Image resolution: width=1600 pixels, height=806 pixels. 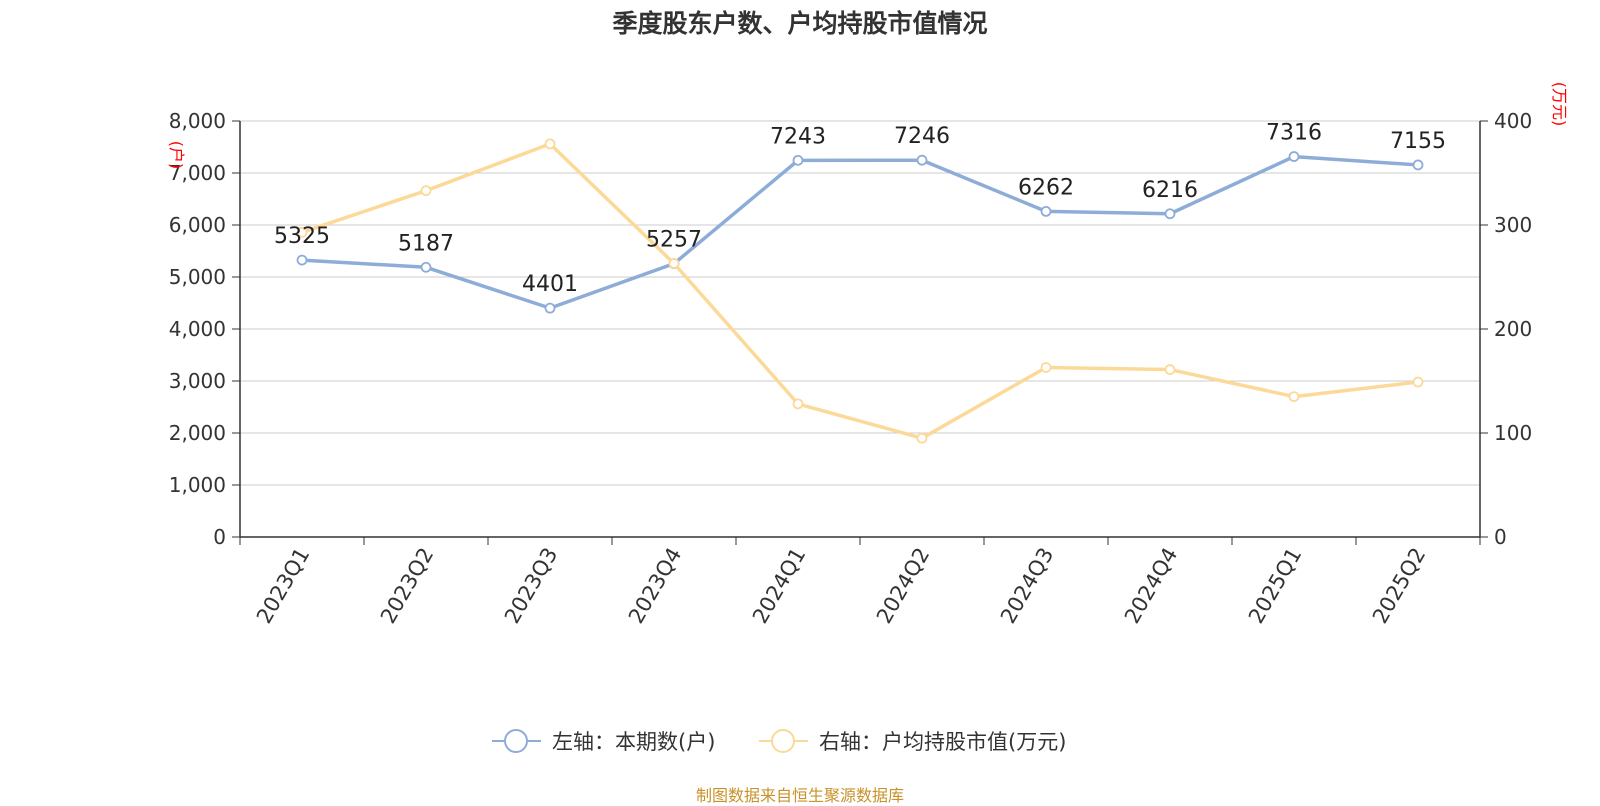 I want to click on data-label: 5257, so click(x=674, y=240).